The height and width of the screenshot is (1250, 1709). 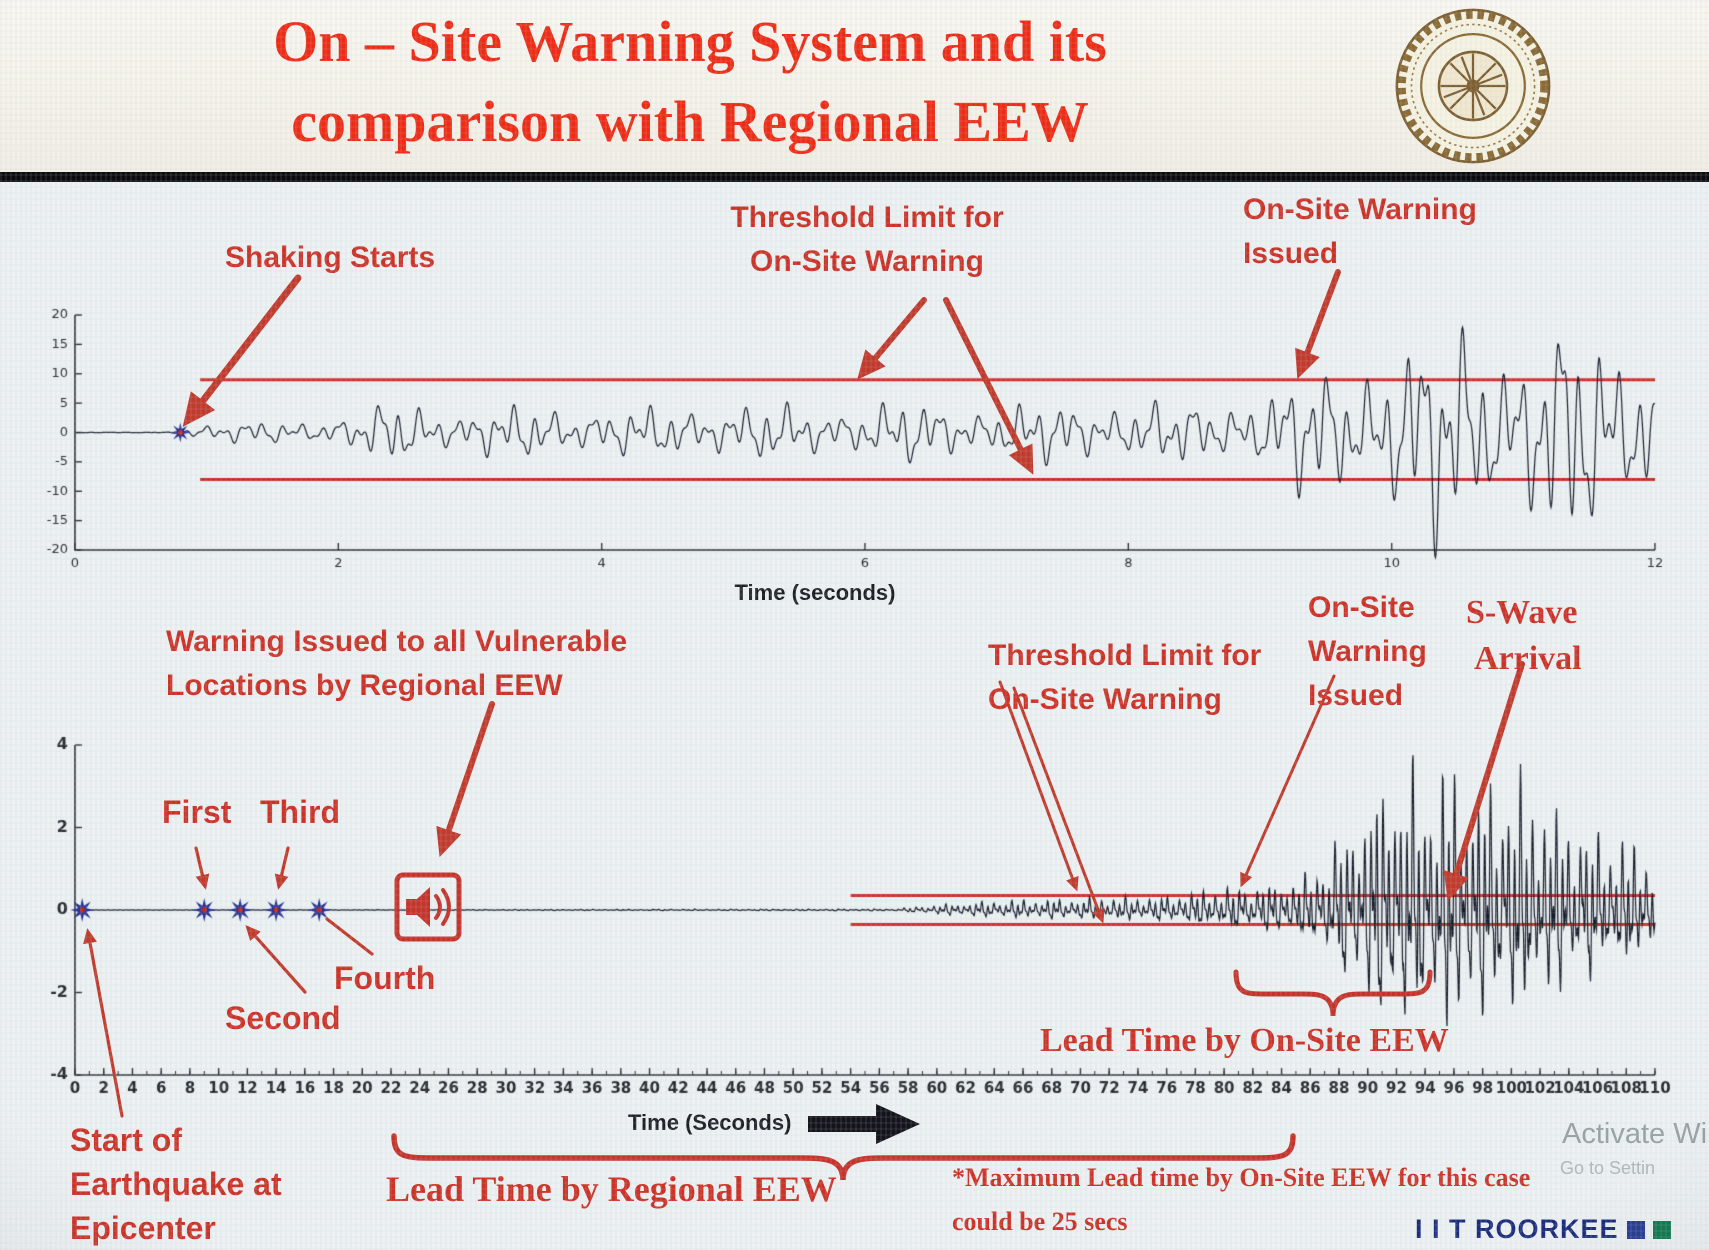 I want to click on onsite-warning-issued-label-bottom: On-Site Warning Issued, so click(x=1367, y=652).